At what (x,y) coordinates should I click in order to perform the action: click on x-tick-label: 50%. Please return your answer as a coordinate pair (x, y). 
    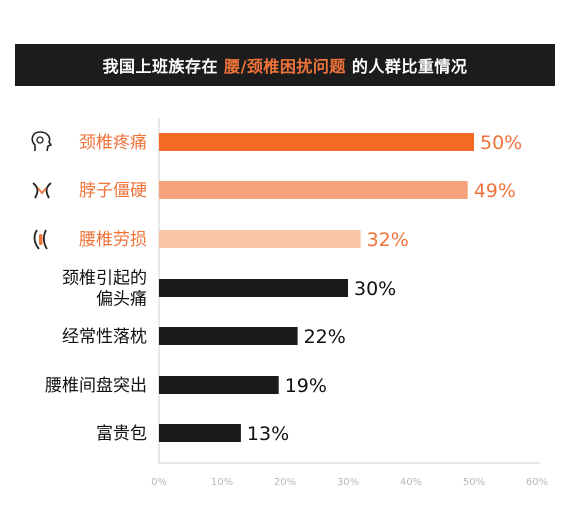
    Looking at the image, I should click on (474, 482).